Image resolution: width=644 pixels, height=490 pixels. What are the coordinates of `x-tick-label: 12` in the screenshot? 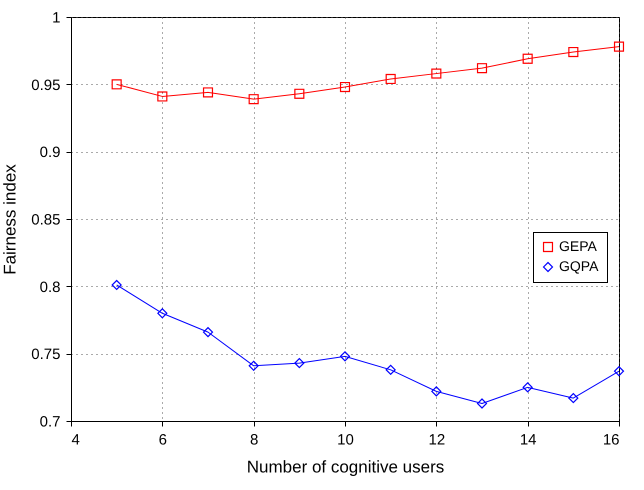 It's located at (437, 440).